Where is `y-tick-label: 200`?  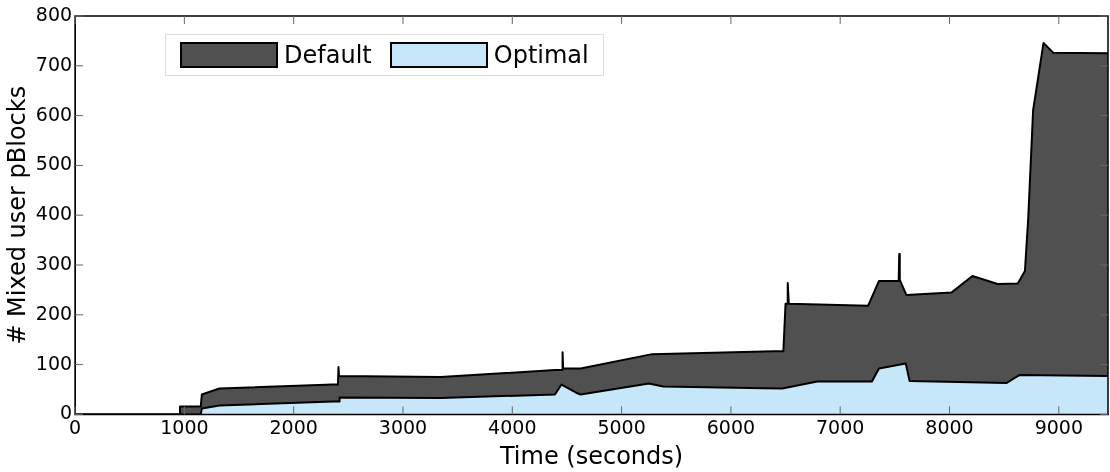
y-tick-label: 200 is located at coordinates (54, 312).